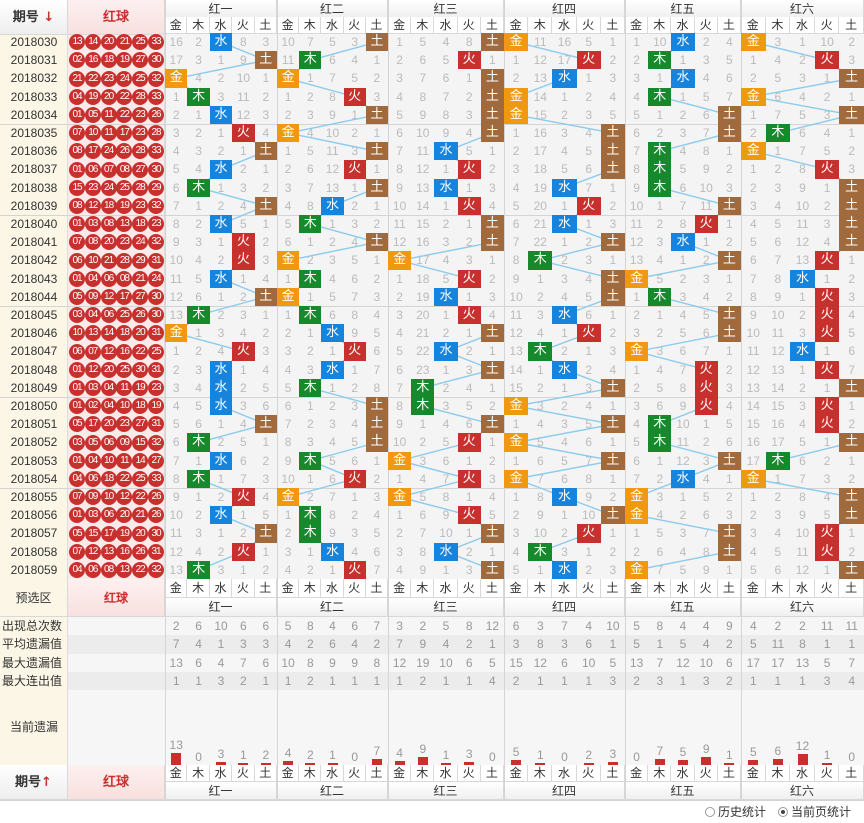 This screenshot has height=823, width=864. What do you see at coordinates (423, 588) in the screenshot?
I see `preselect-element-木: 木` at bounding box center [423, 588].